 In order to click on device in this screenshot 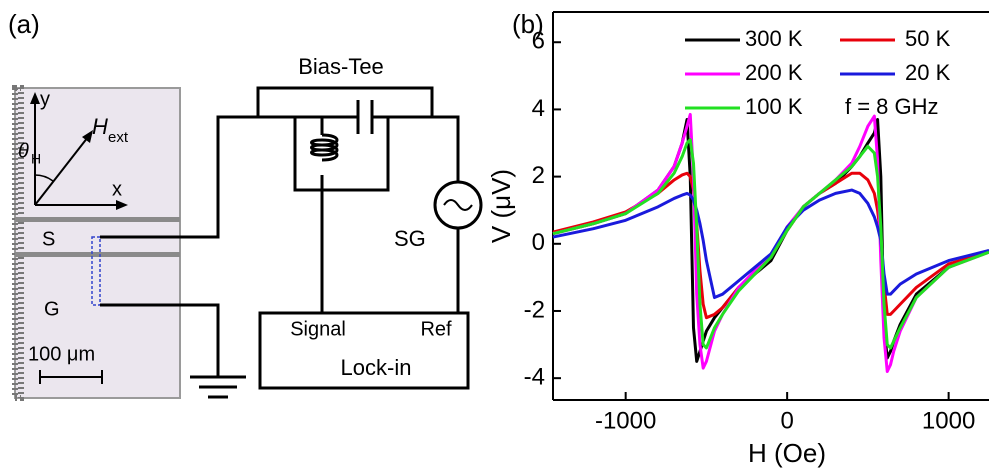, I will do `click(96, 271)`.